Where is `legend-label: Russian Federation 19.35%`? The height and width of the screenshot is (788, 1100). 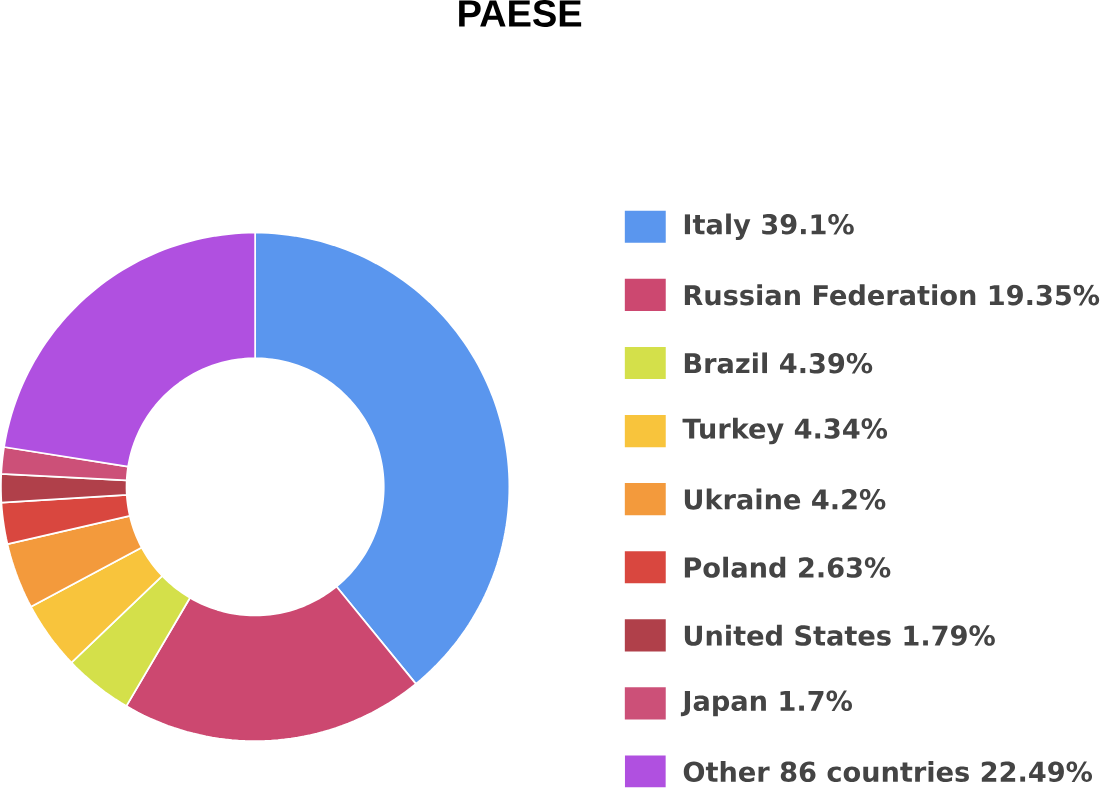 legend-label: Russian Federation 19.35% is located at coordinates (892, 295).